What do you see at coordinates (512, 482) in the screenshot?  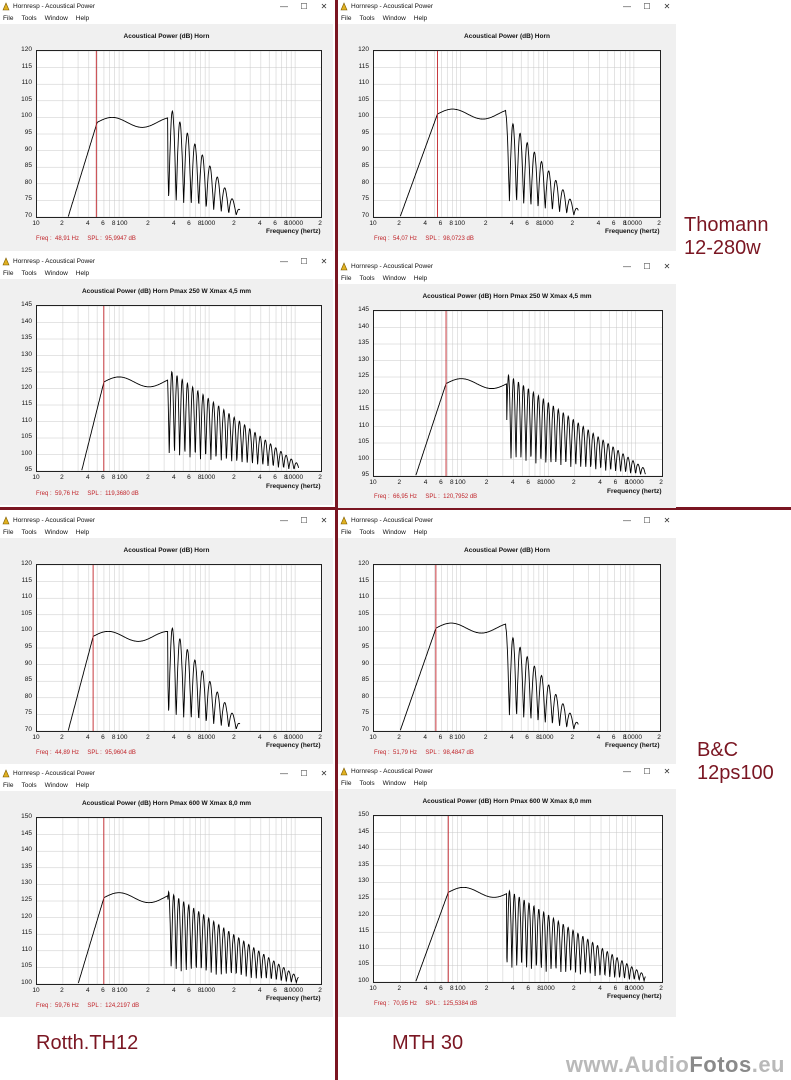 I see `x-tick-label: 4` at bounding box center [512, 482].